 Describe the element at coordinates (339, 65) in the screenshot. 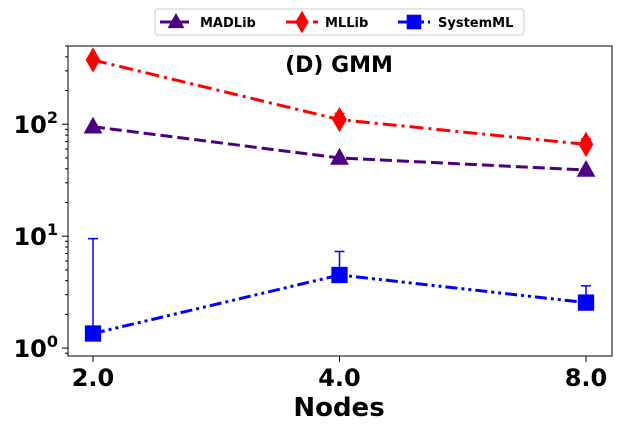

I see `chart-title: (D) GMM` at that location.